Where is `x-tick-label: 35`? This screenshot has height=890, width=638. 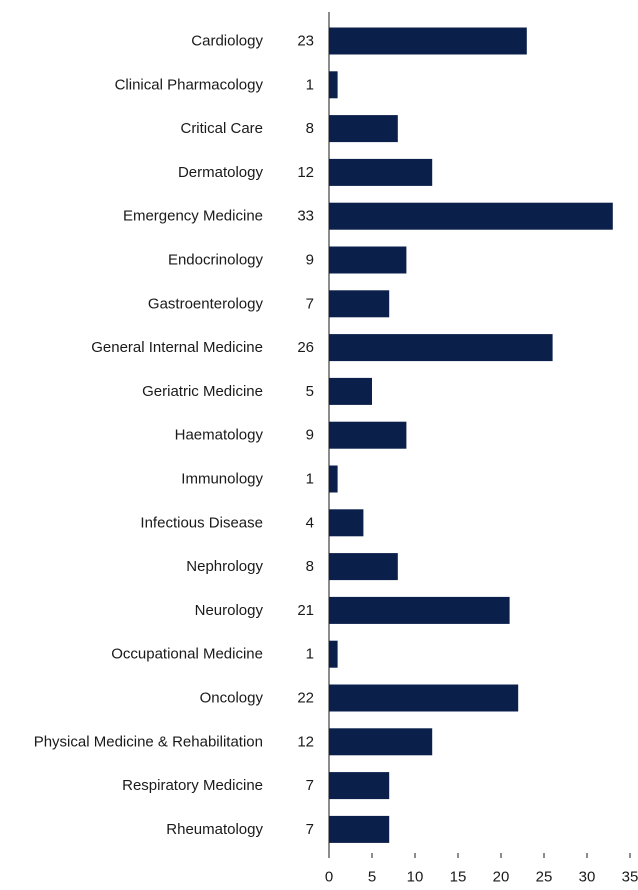
x-tick-label: 35 is located at coordinates (630, 877).